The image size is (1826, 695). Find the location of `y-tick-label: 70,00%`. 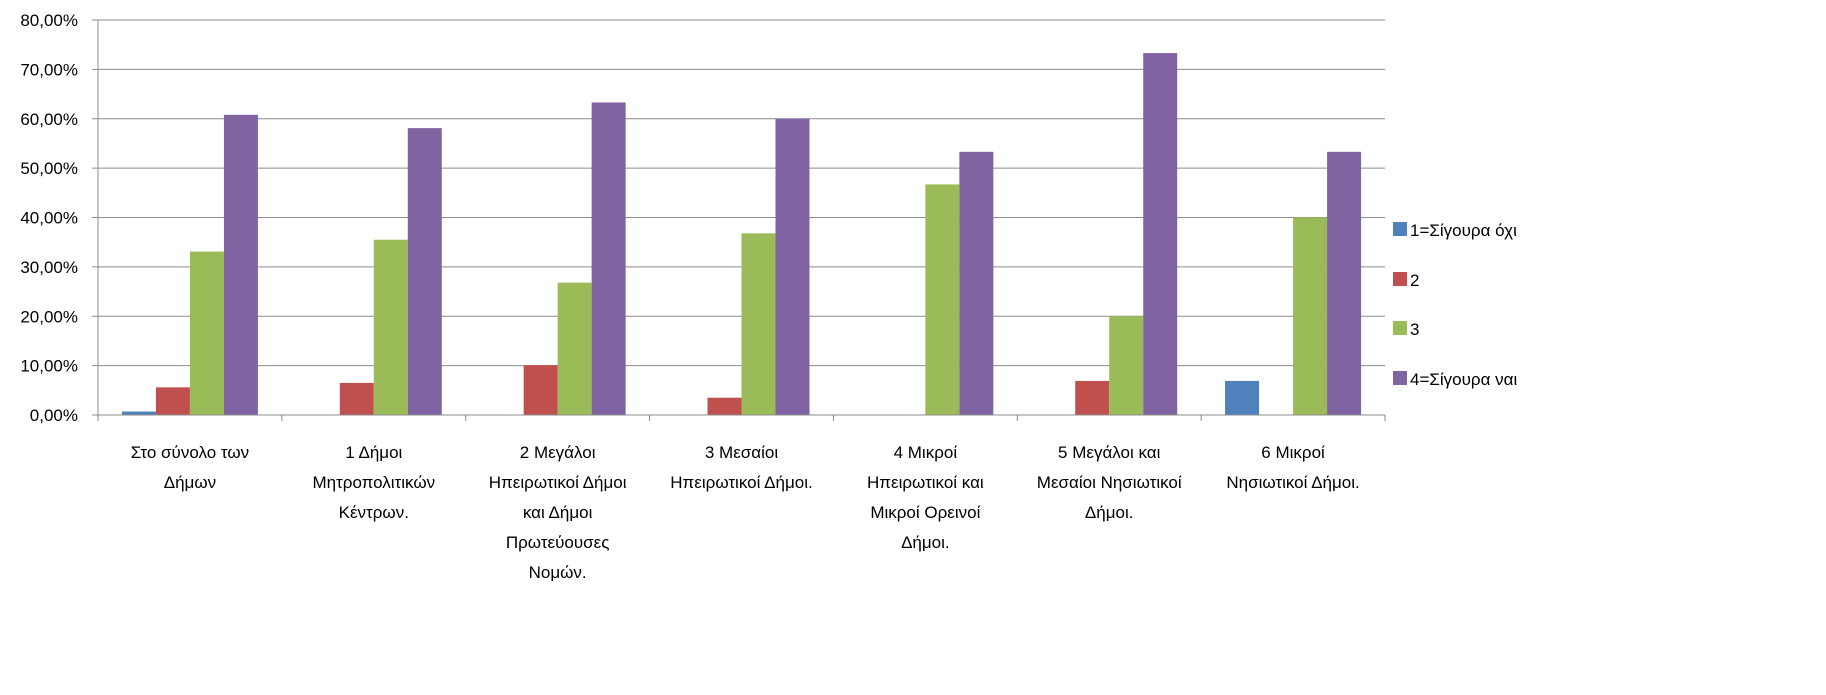

y-tick-label: 70,00% is located at coordinates (49, 69).